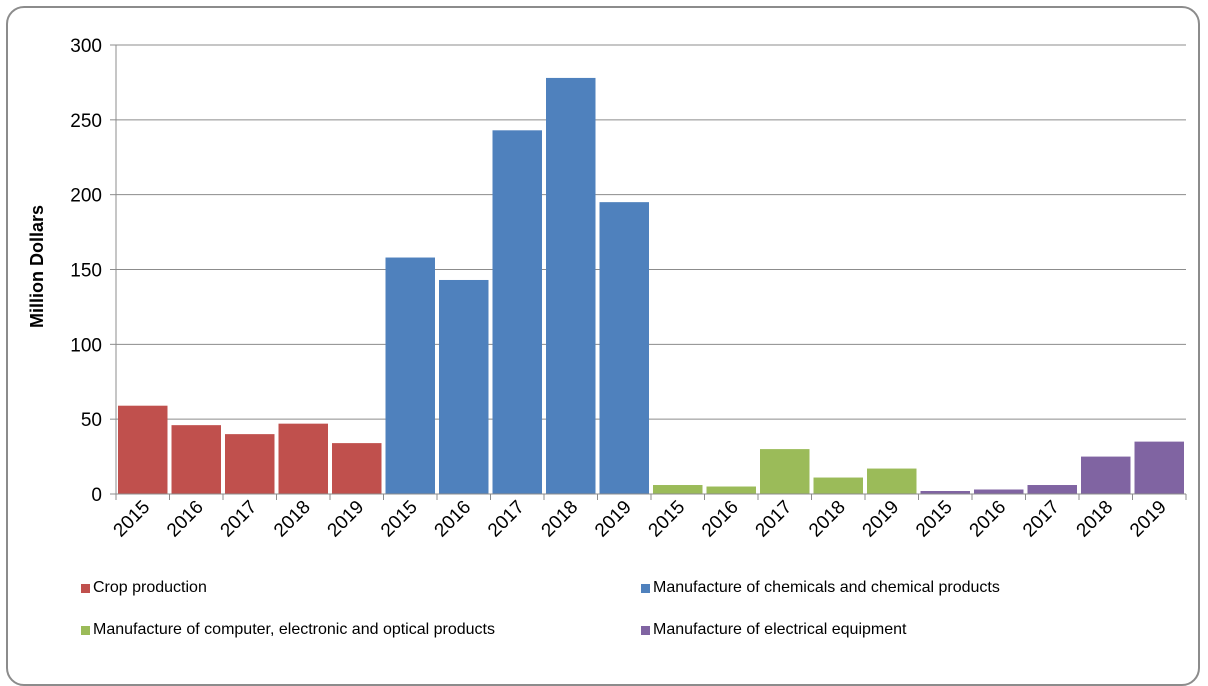 The width and height of the screenshot is (1208, 686). Describe the element at coordinates (780, 629) in the screenshot. I see `legend-label: Manufacture of electrical equipment` at that location.